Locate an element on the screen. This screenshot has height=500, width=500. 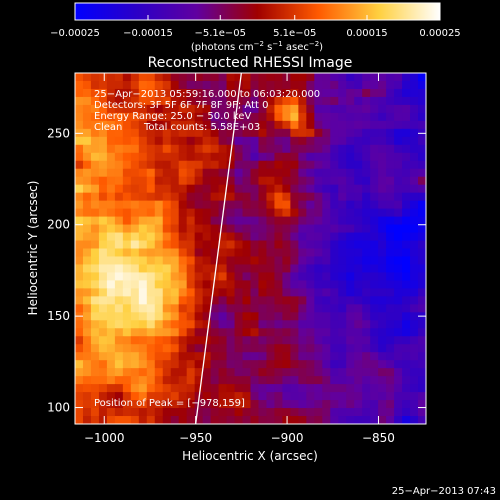
y-tick-label: 250 is located at coordinates (58, 133).